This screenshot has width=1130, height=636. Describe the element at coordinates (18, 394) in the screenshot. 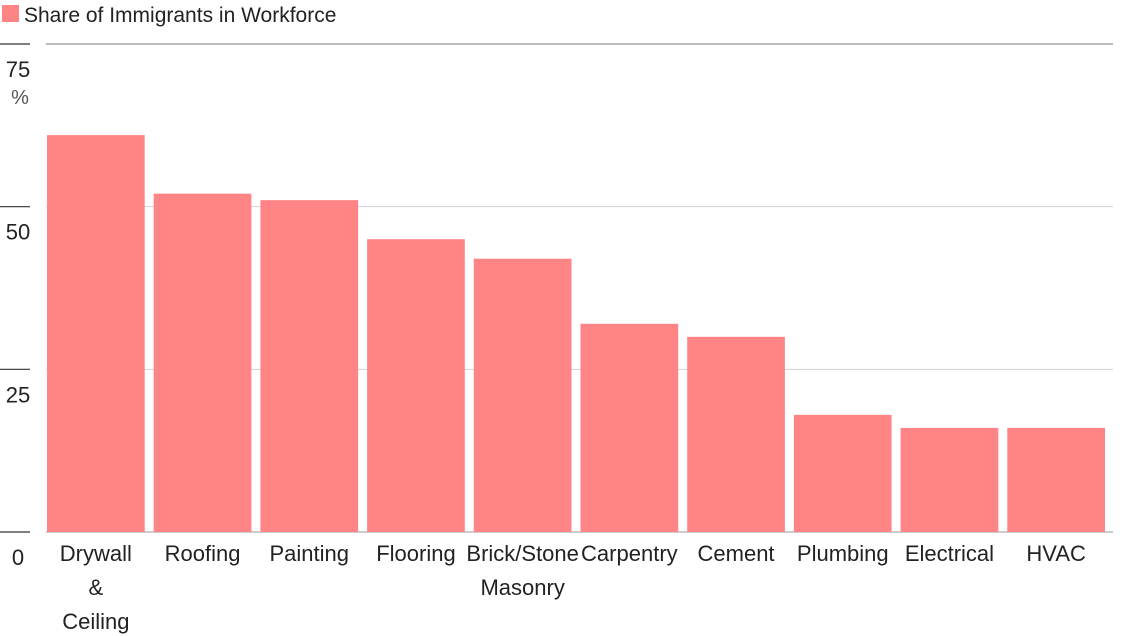

I see `y-tick-label: 25` at that location.